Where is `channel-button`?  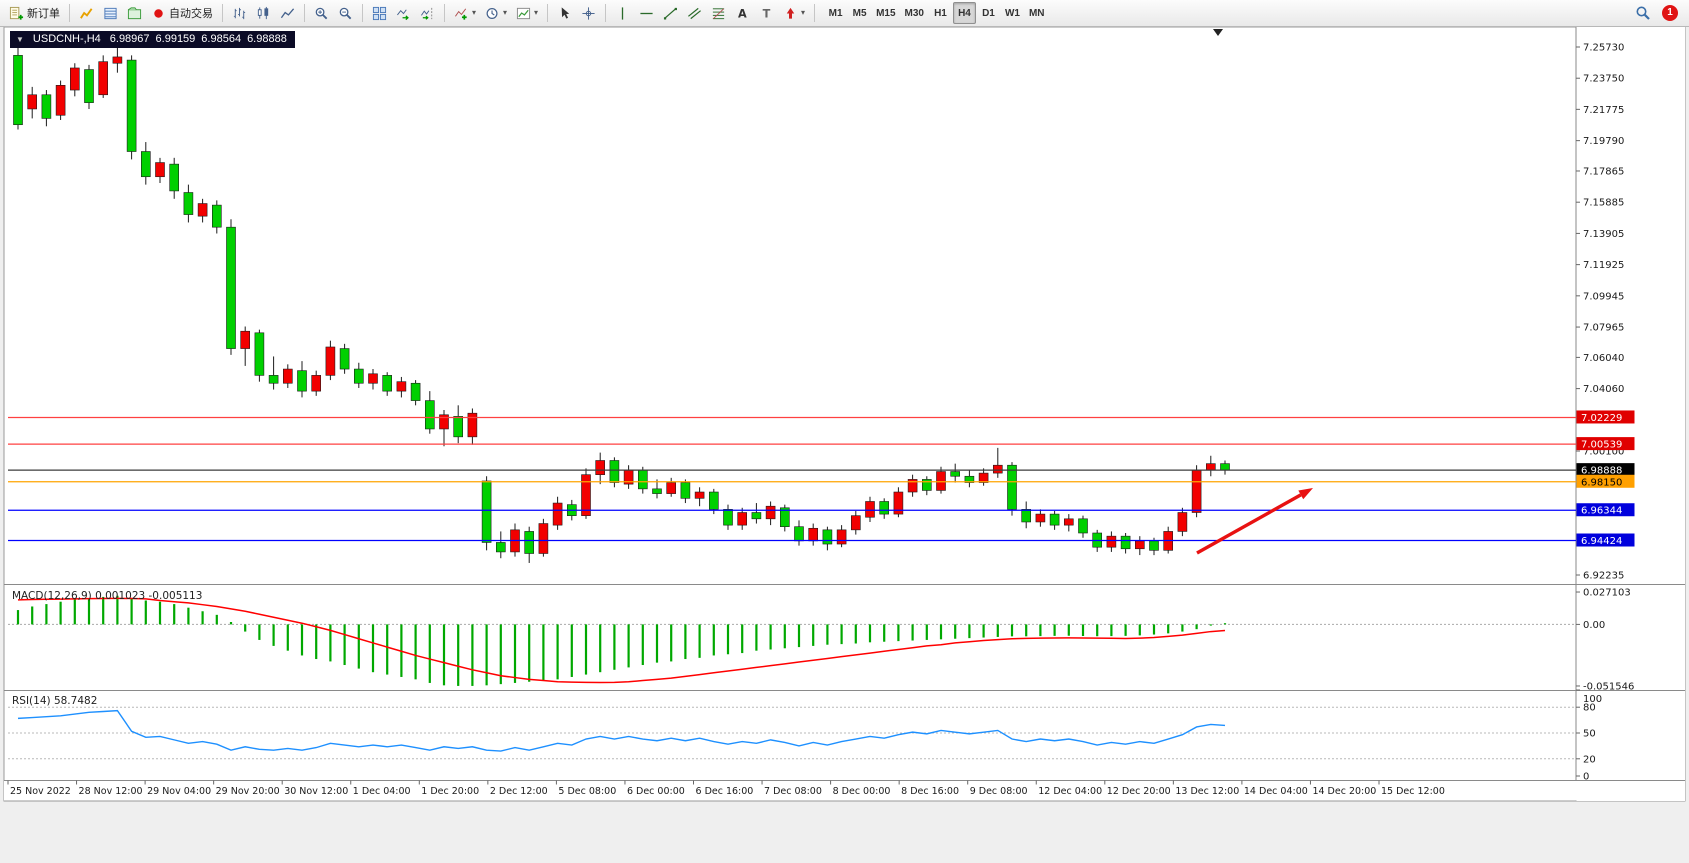
channel-button is located at coordinates (694, 13).